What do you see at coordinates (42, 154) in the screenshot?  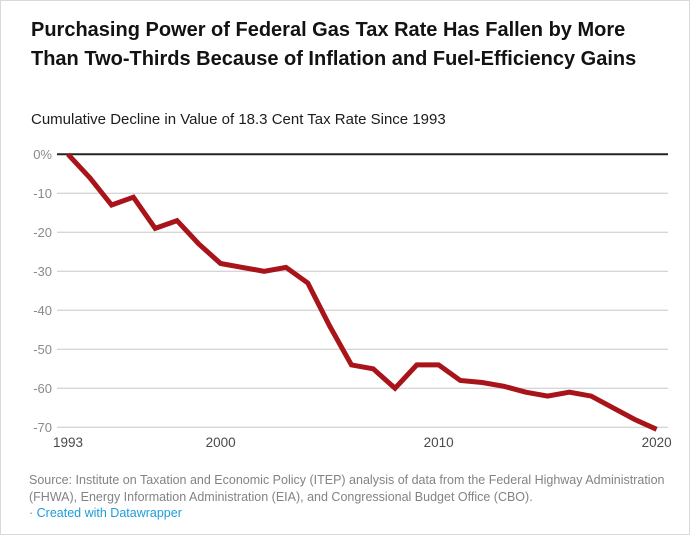 I see `y-tick-label: 0%` at bounding box center [42, 154].